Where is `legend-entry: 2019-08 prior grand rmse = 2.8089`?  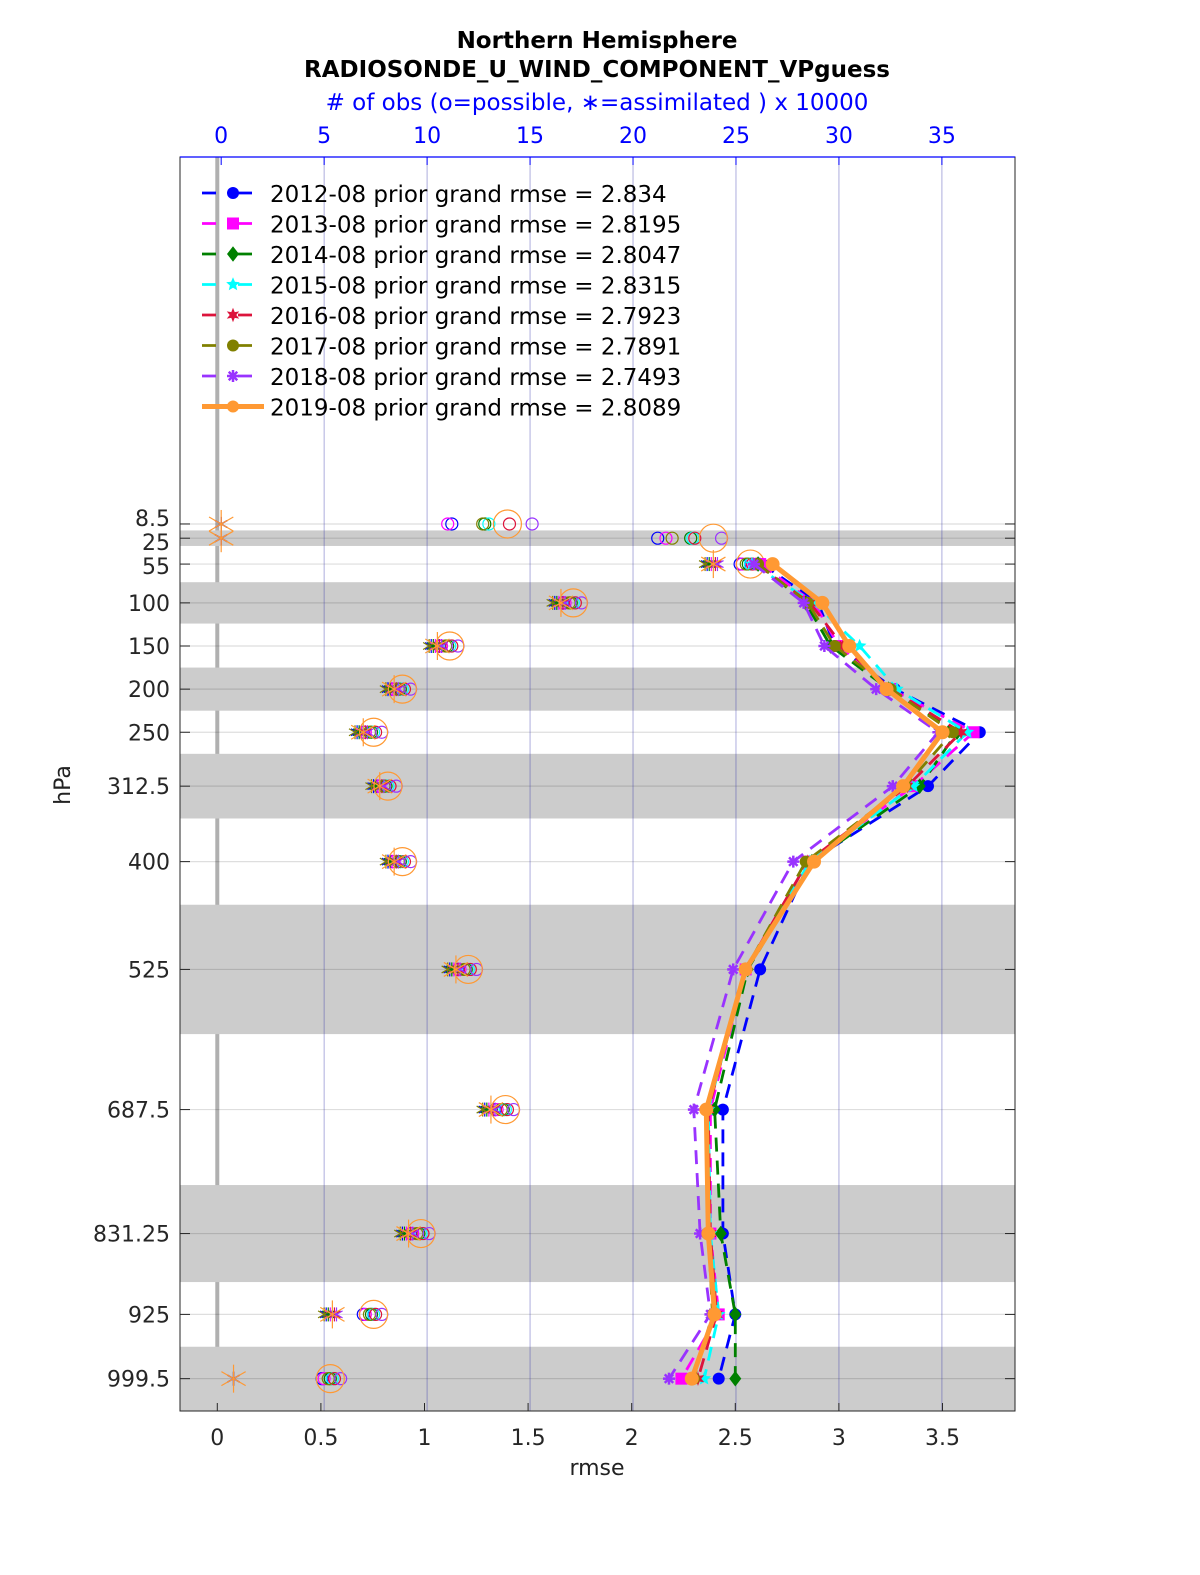
legend-entry: 2019-08 prior grand rmse = 2.8089 is located at coordinates (475, 409).